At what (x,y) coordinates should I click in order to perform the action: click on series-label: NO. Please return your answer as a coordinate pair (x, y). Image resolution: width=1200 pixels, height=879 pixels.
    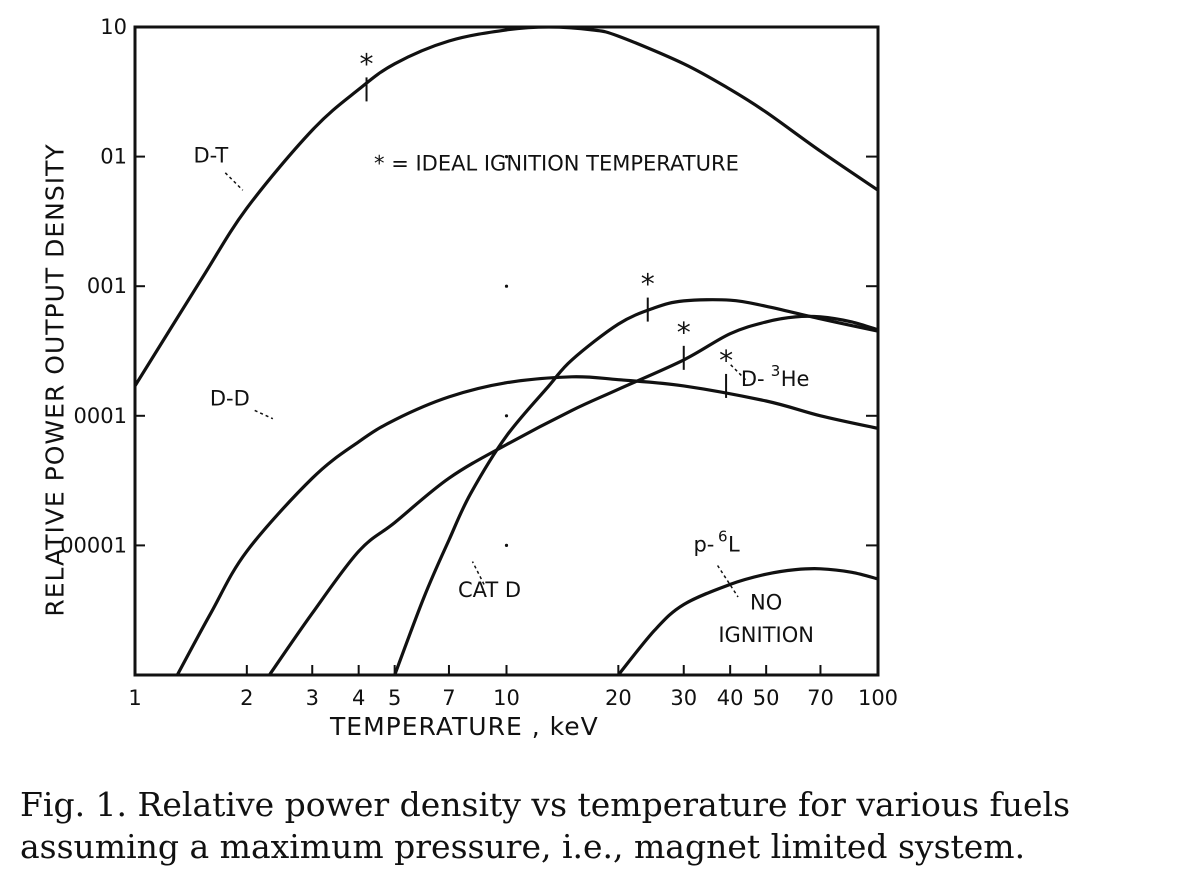
    Looking at the image, I should click on (766, 603).